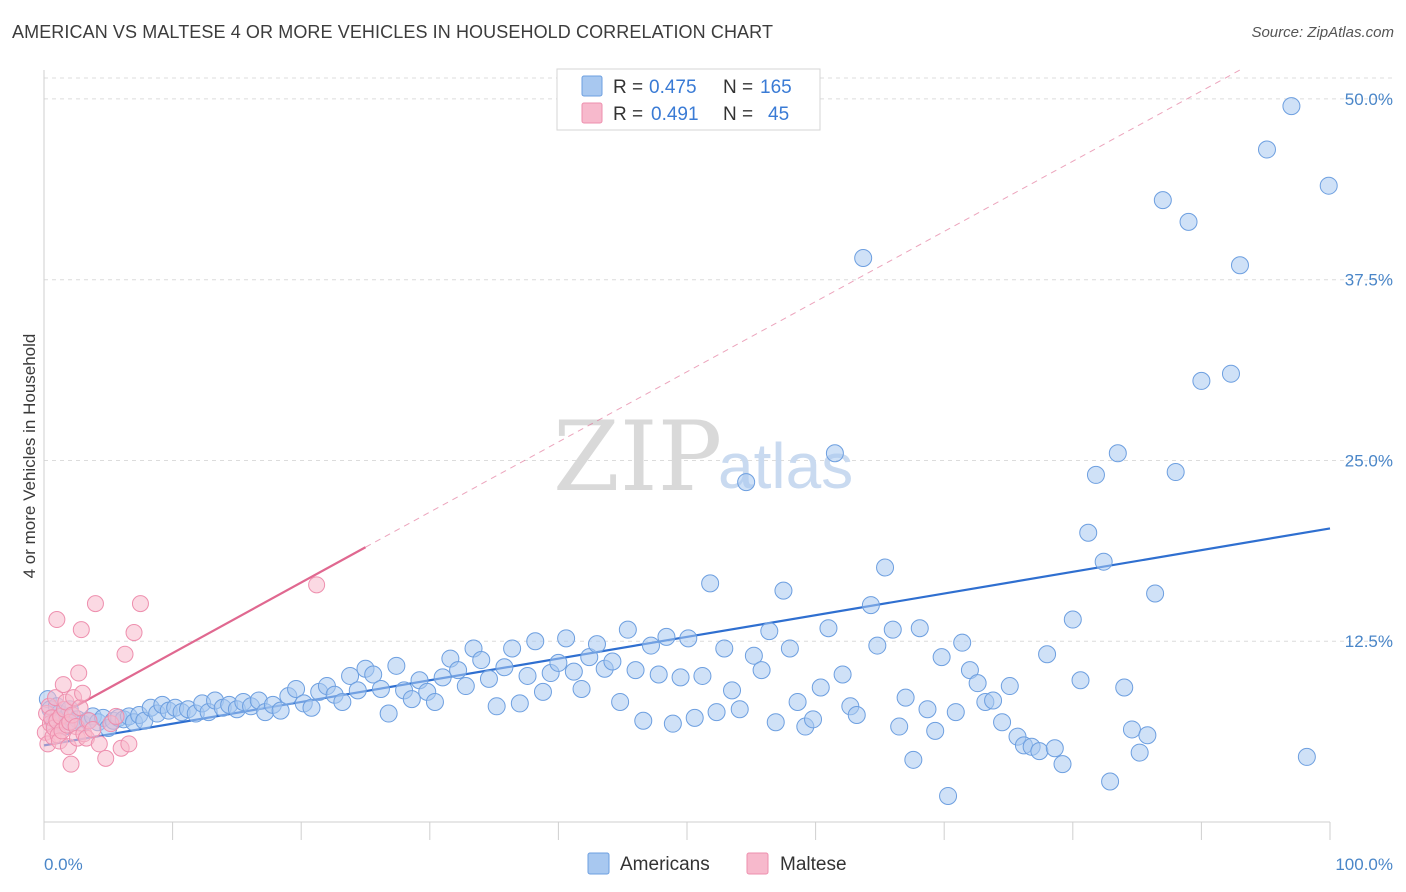  I want to click on legend-n-label-americans: N =, so click(738, 87).